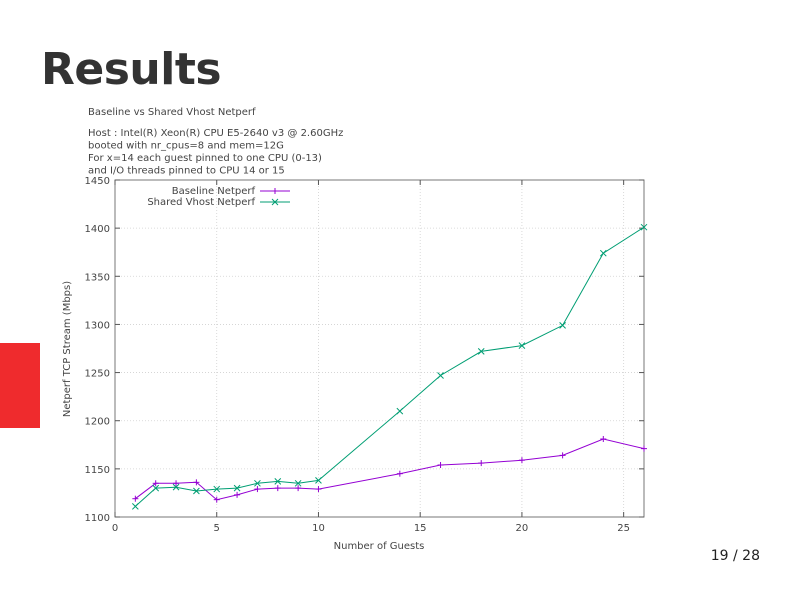  Describe the element at coordinates (214, 191) in the screenshot. I see `legend-label: Baseline Netperf` at that location.